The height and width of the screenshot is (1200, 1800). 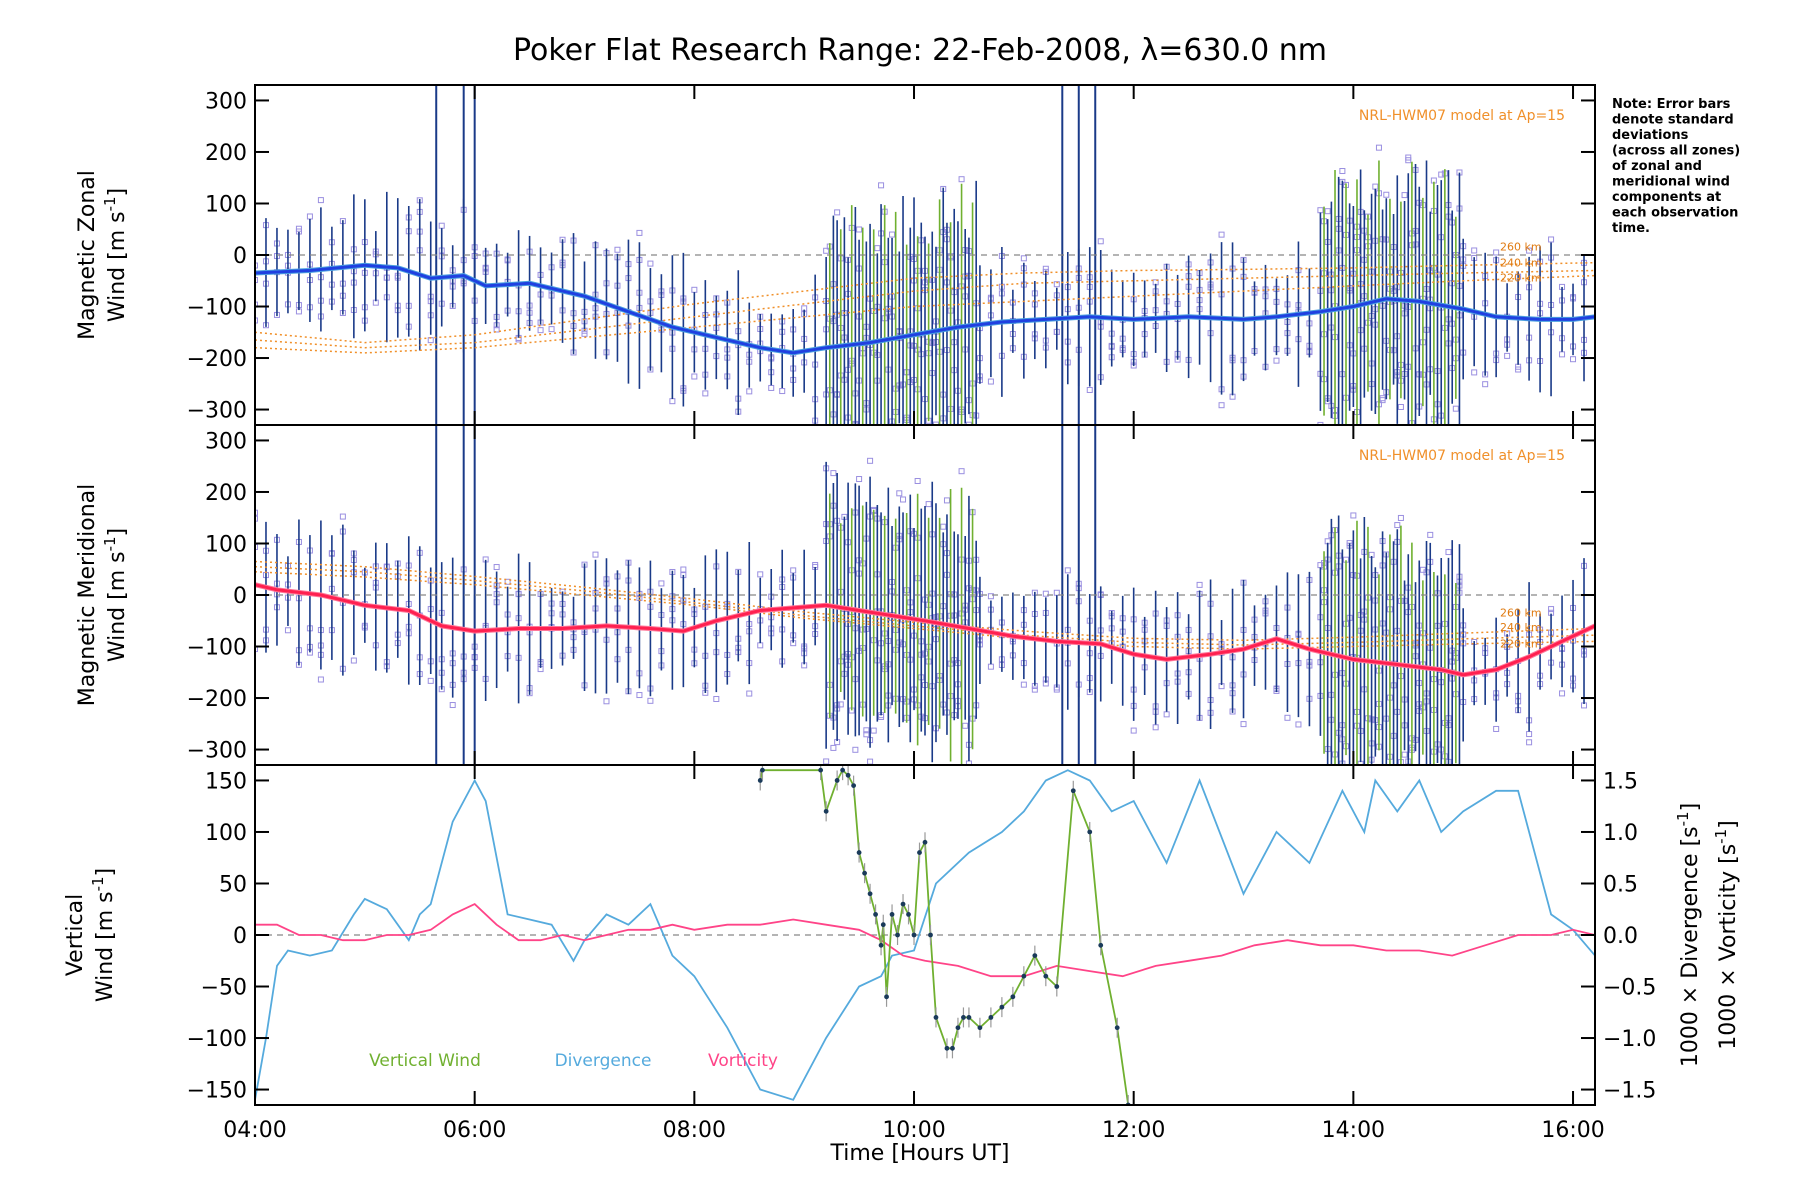 What do you see at coordinates (217, 1091) in the screenshot?
I see `vertical-ytick-label: −150` at bounding box center [217, 1091].